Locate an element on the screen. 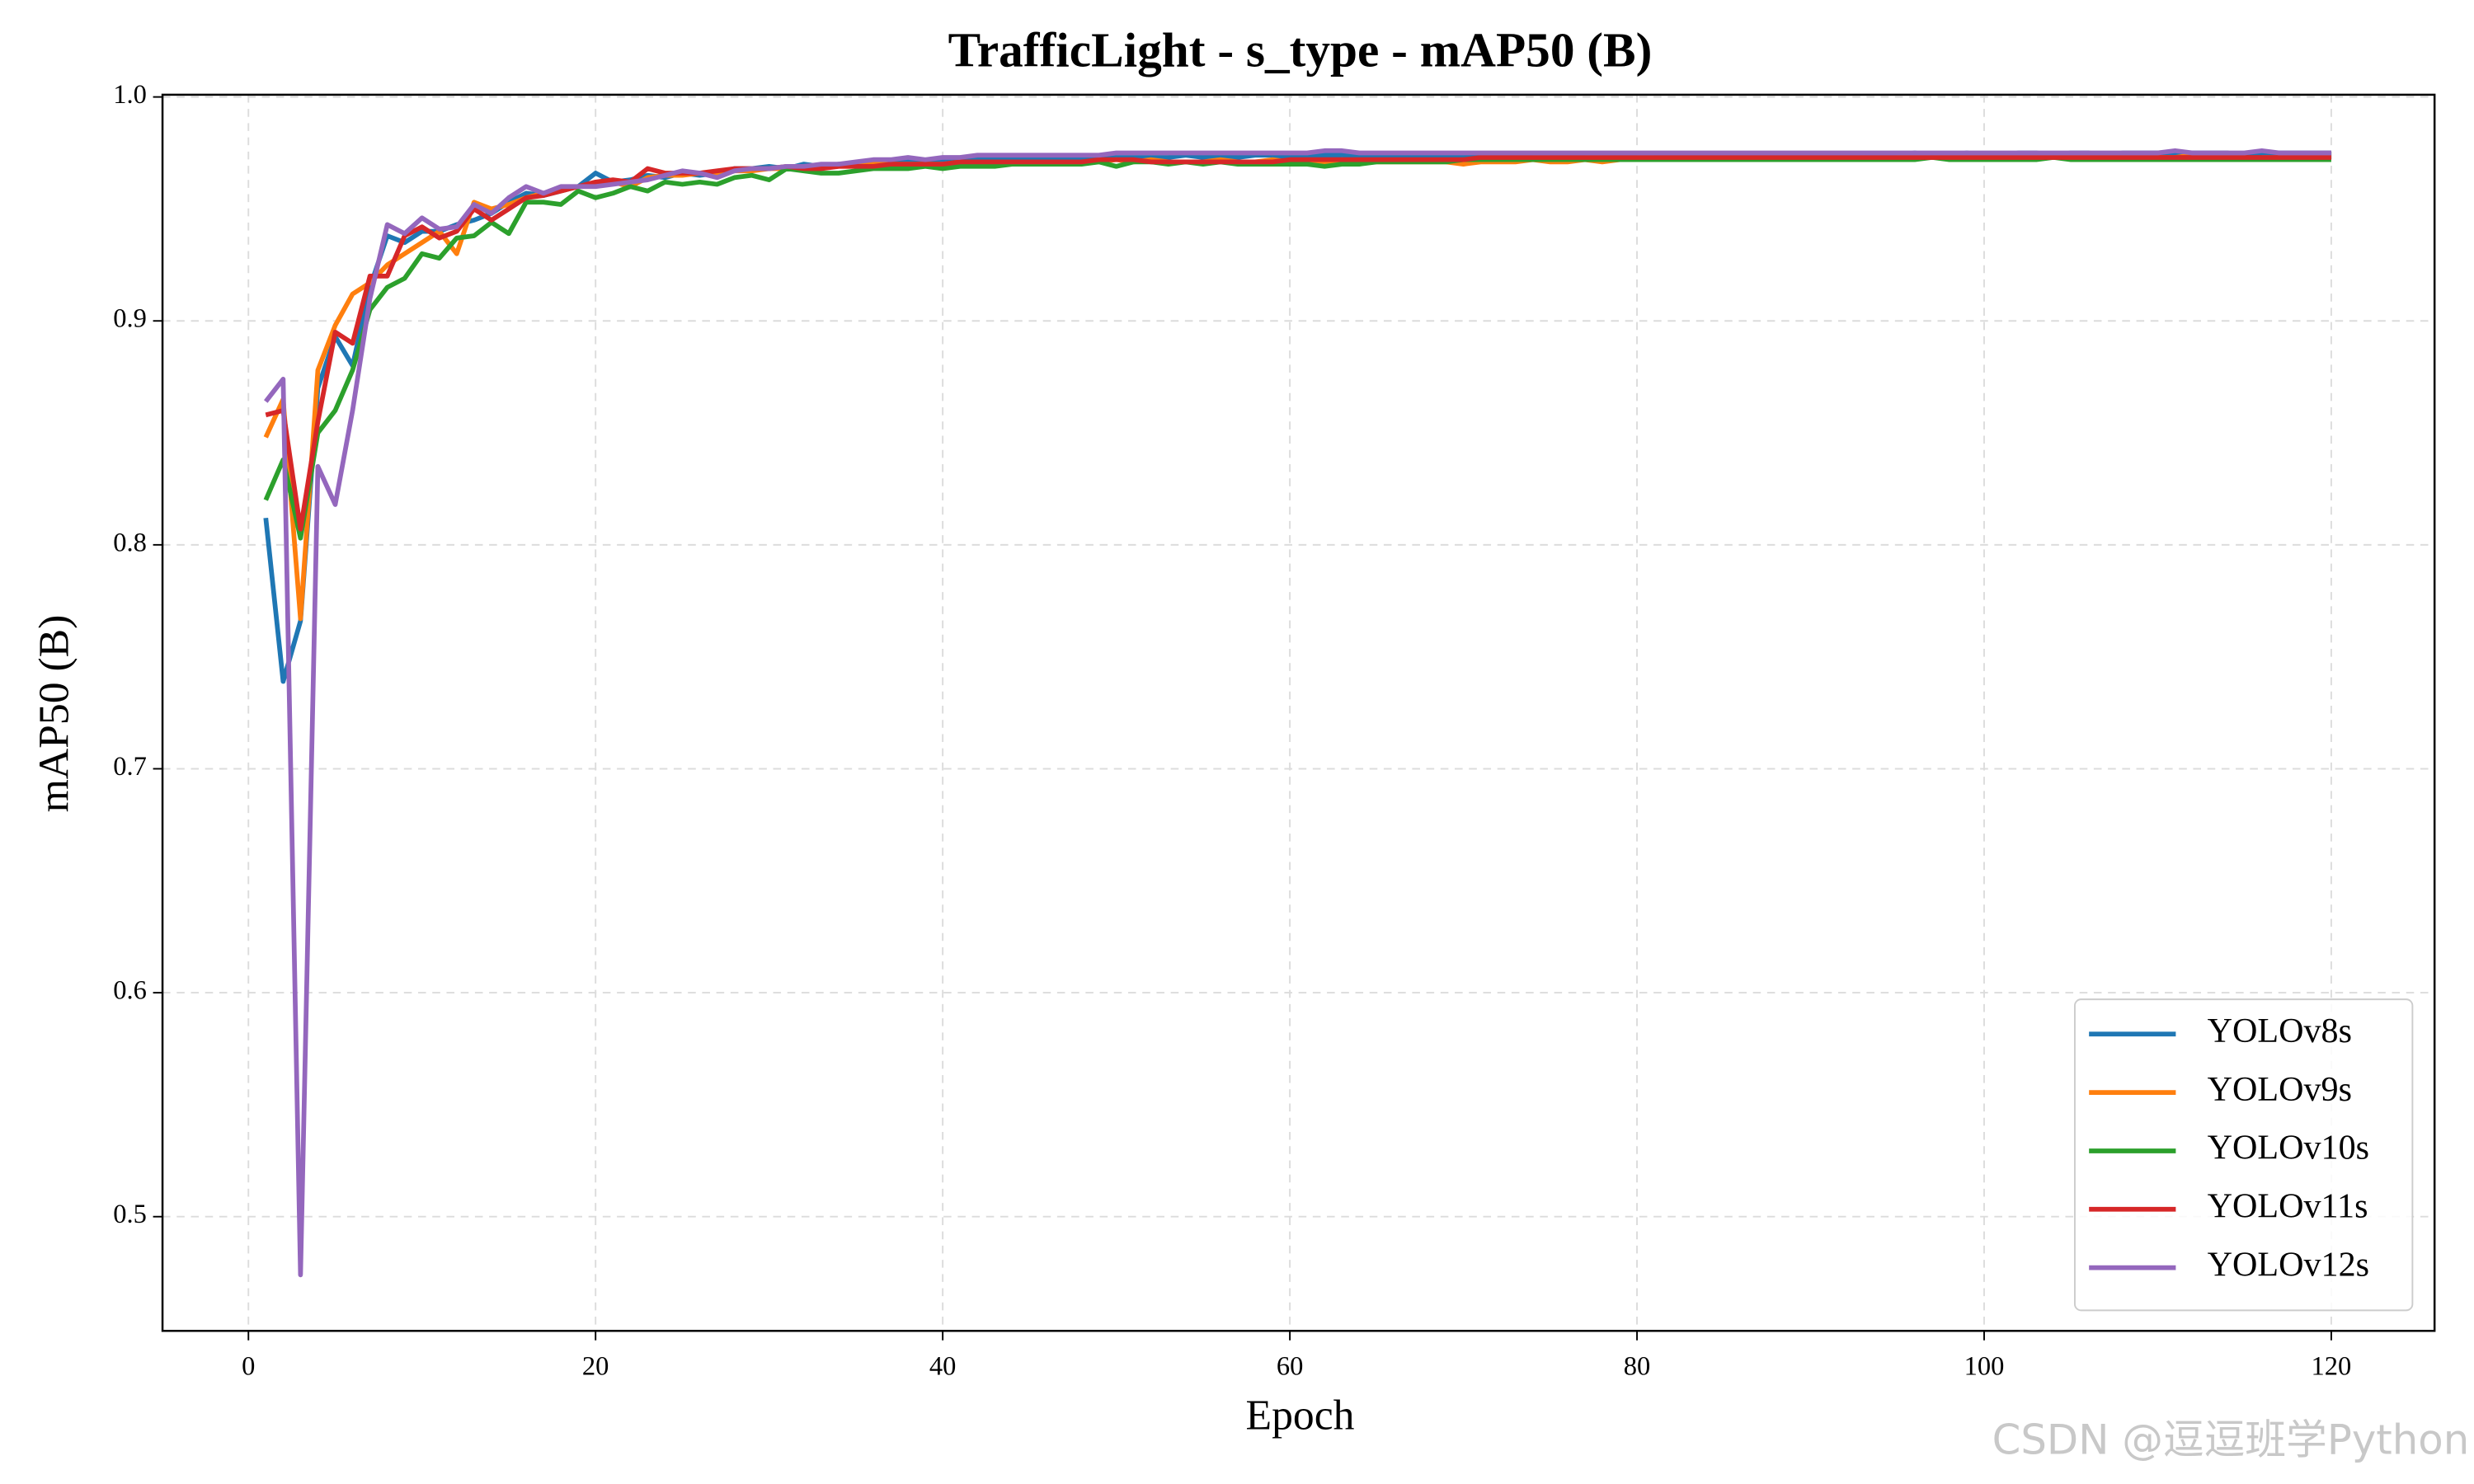 The image size is (2474, 1484). watermark: CSDN @逗逗班学Python is located at coordinates (2231, 1440).